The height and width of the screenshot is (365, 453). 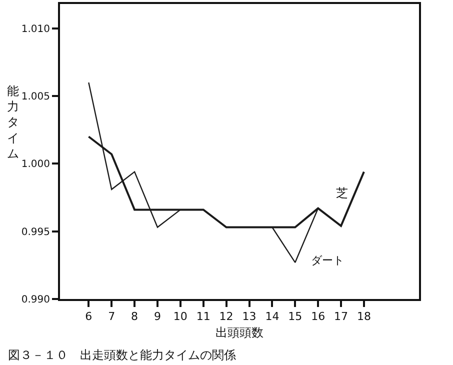 What do you see at coordinates (13, 122) in the screenshot?
I see `y-axis-title: 能力タイム` at bounding box center [13, 122].